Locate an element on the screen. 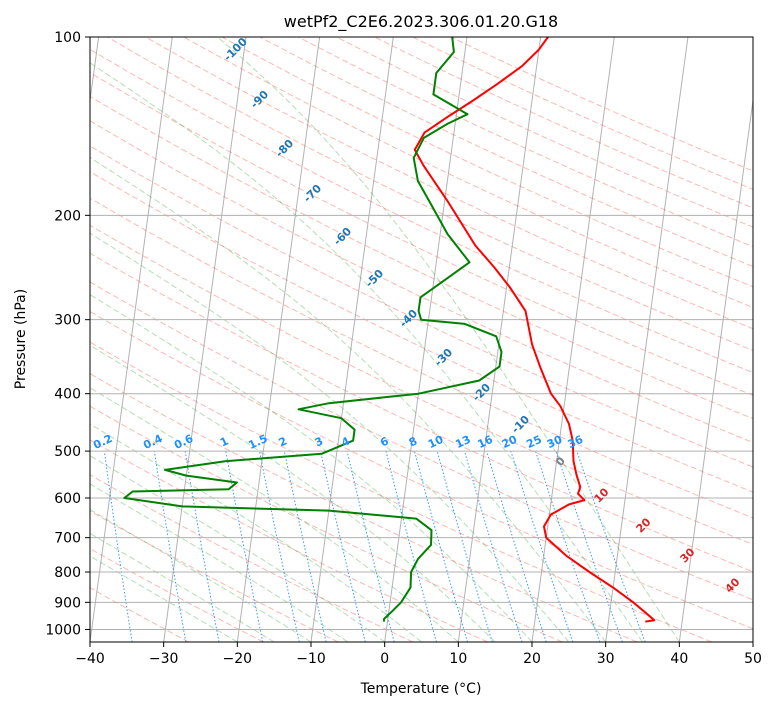 Image resolution: width=775 pixels, height=708 pixels. dry-adiabat-label: -20 is located at coordinates (481, 392).